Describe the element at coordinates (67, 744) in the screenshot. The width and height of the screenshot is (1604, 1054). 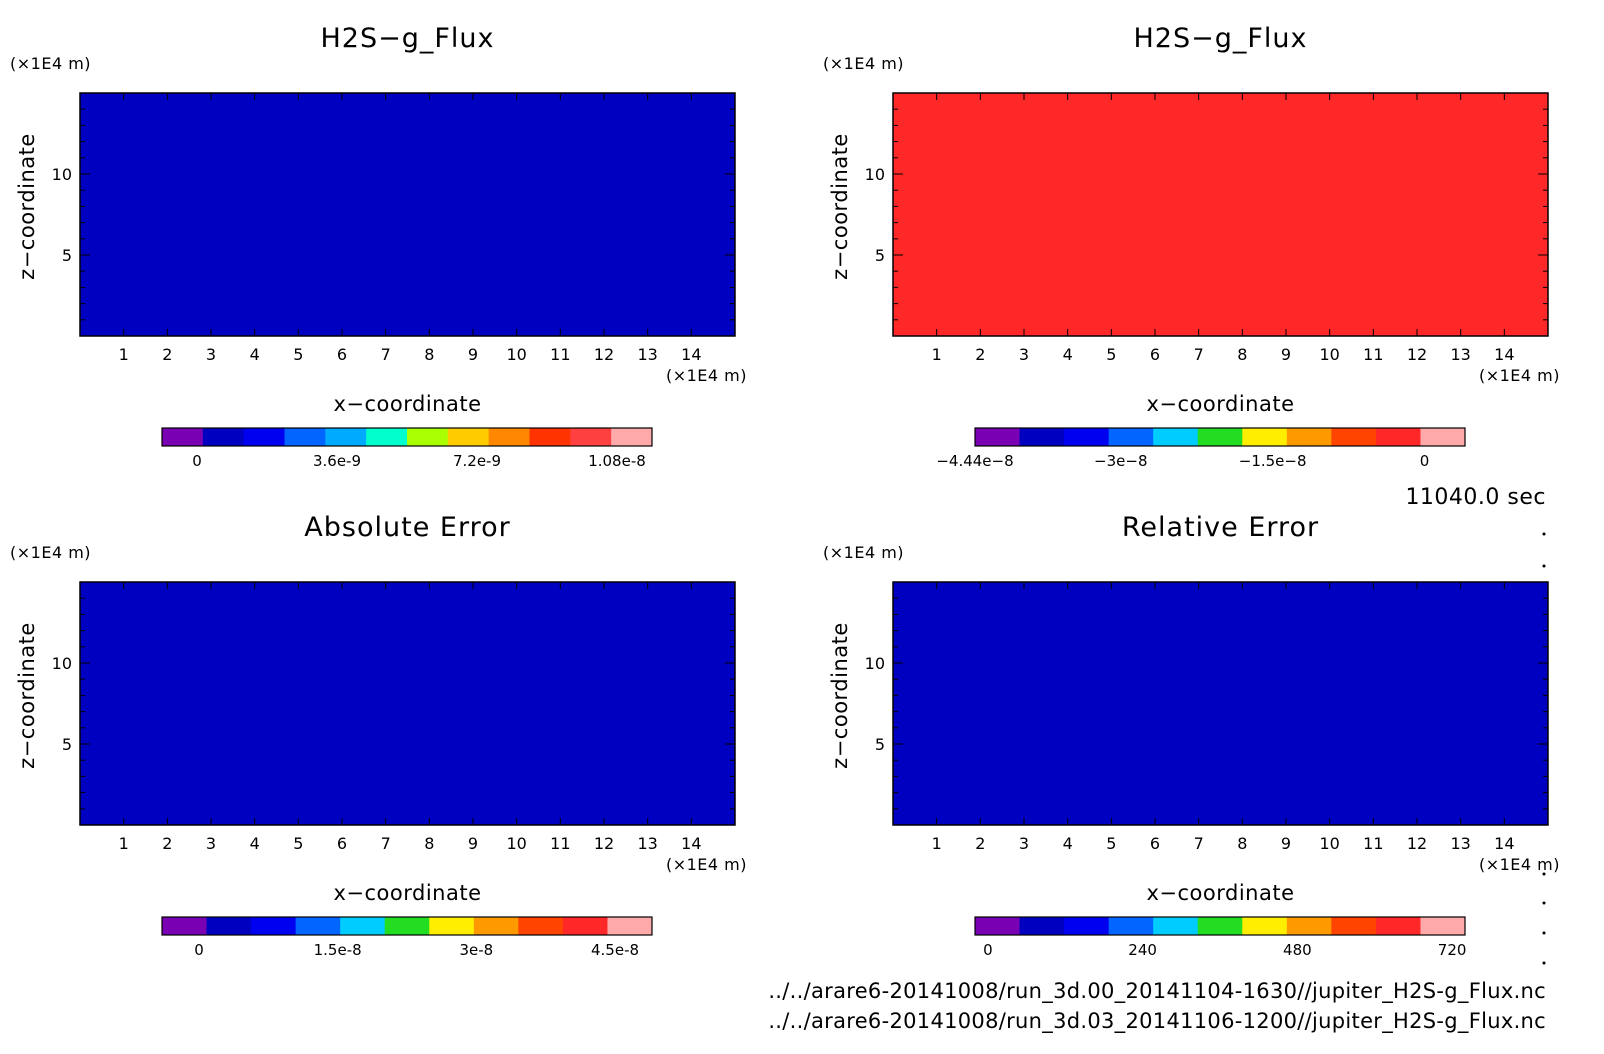
I see `y-tick-label: 5` at that location.